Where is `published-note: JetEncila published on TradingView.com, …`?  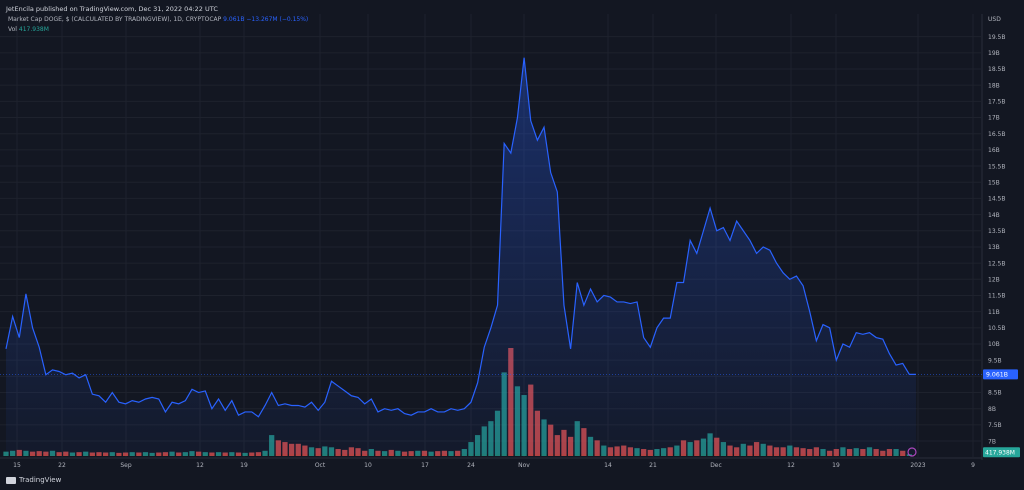
published-note: JetEncila published on TradingView.com, … is located at coordinates (112, 9).